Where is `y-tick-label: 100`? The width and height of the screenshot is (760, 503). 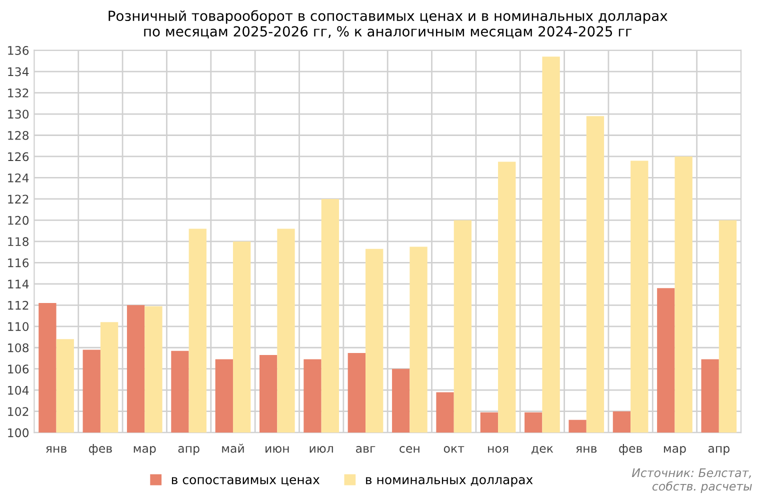
y-tick-label: 100 is located at coordinates (18, 433).